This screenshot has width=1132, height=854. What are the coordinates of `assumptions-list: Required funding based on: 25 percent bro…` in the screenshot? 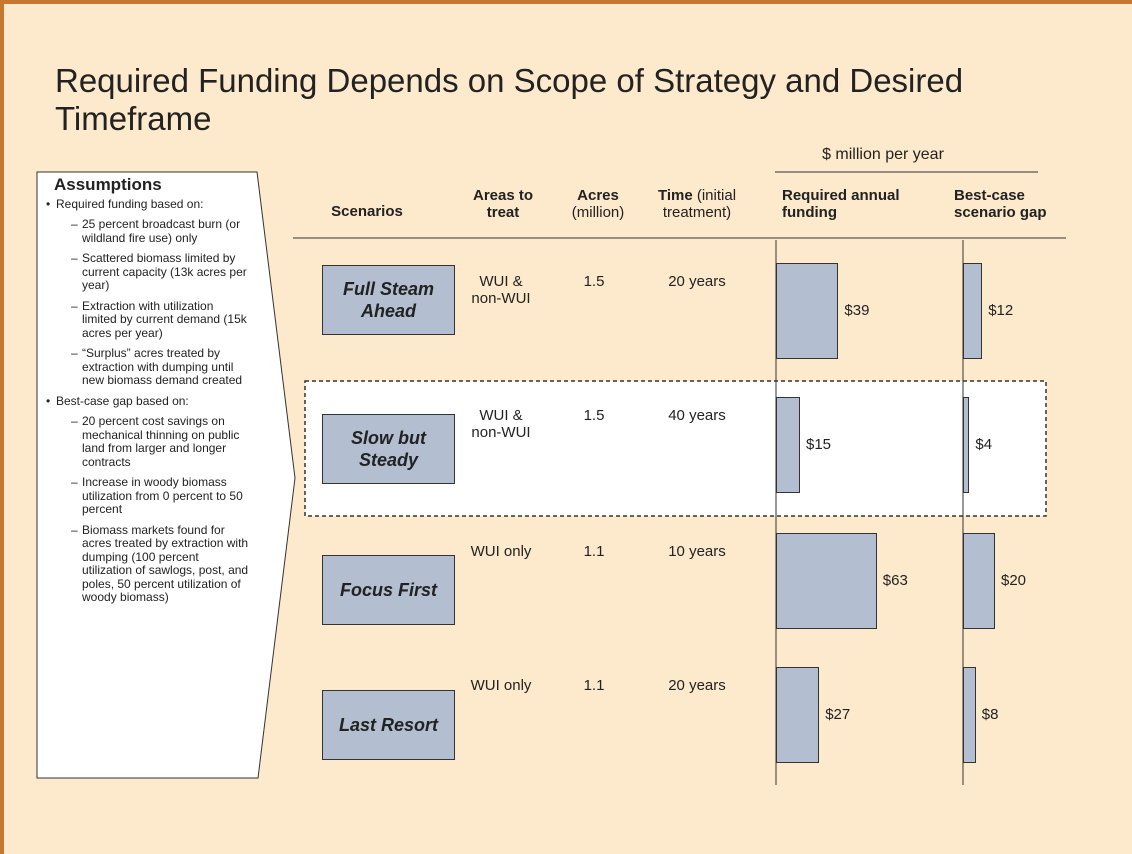 It's located at (148, 400).